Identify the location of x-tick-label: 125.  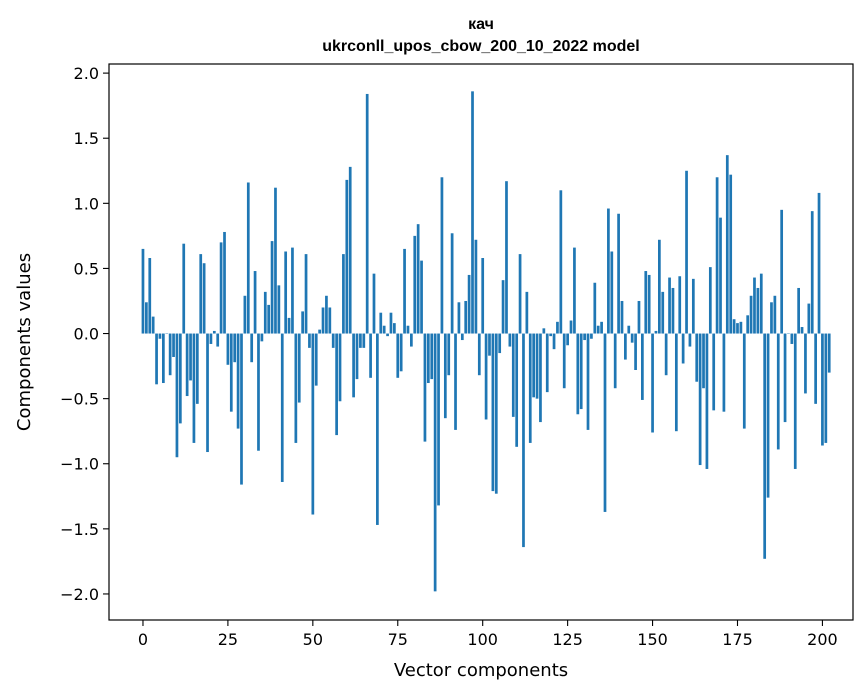
(567, 639).